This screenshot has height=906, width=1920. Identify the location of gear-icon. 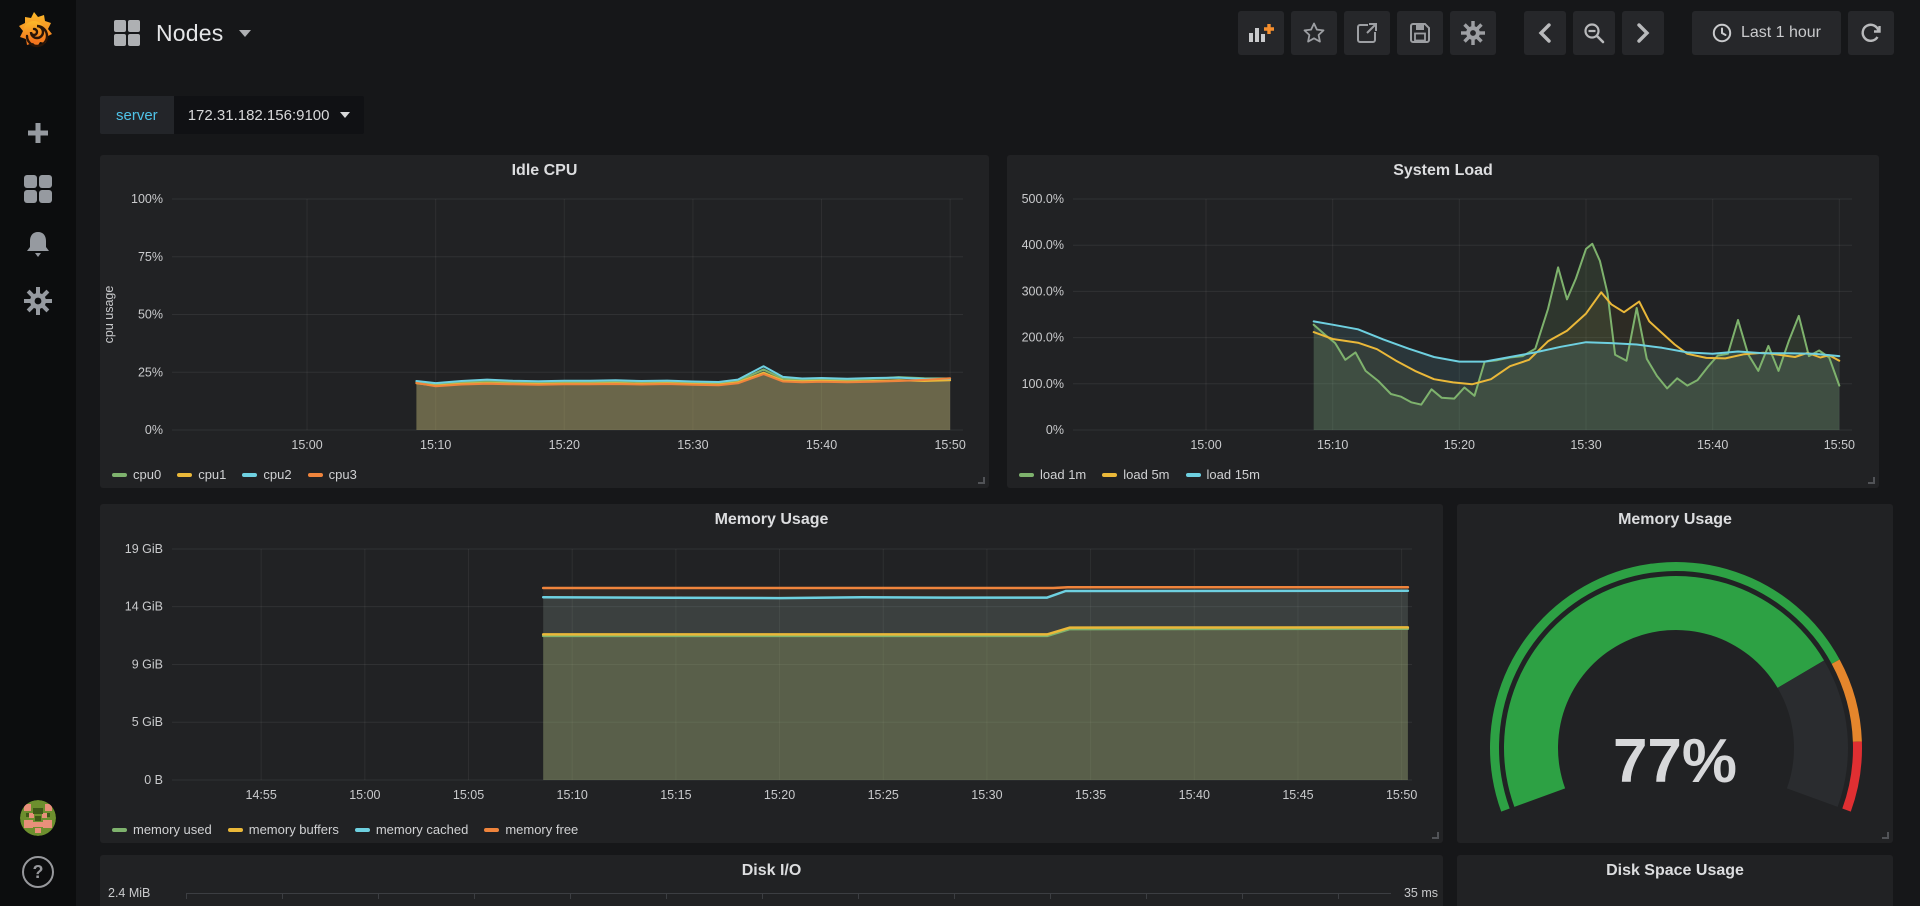
(38, 301).